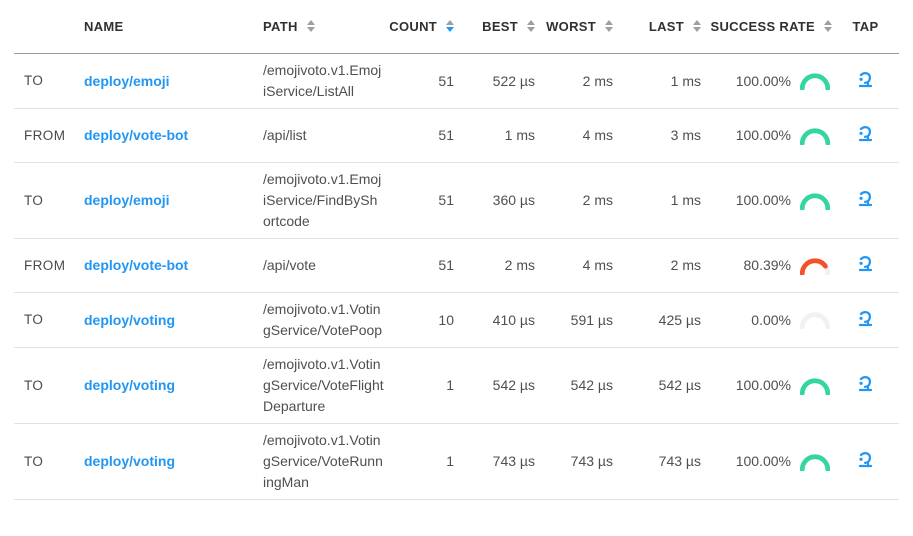 The height and width of the screenshot is (536, 913). I want to click on column-header-count: COUNT, so click(425, 27).